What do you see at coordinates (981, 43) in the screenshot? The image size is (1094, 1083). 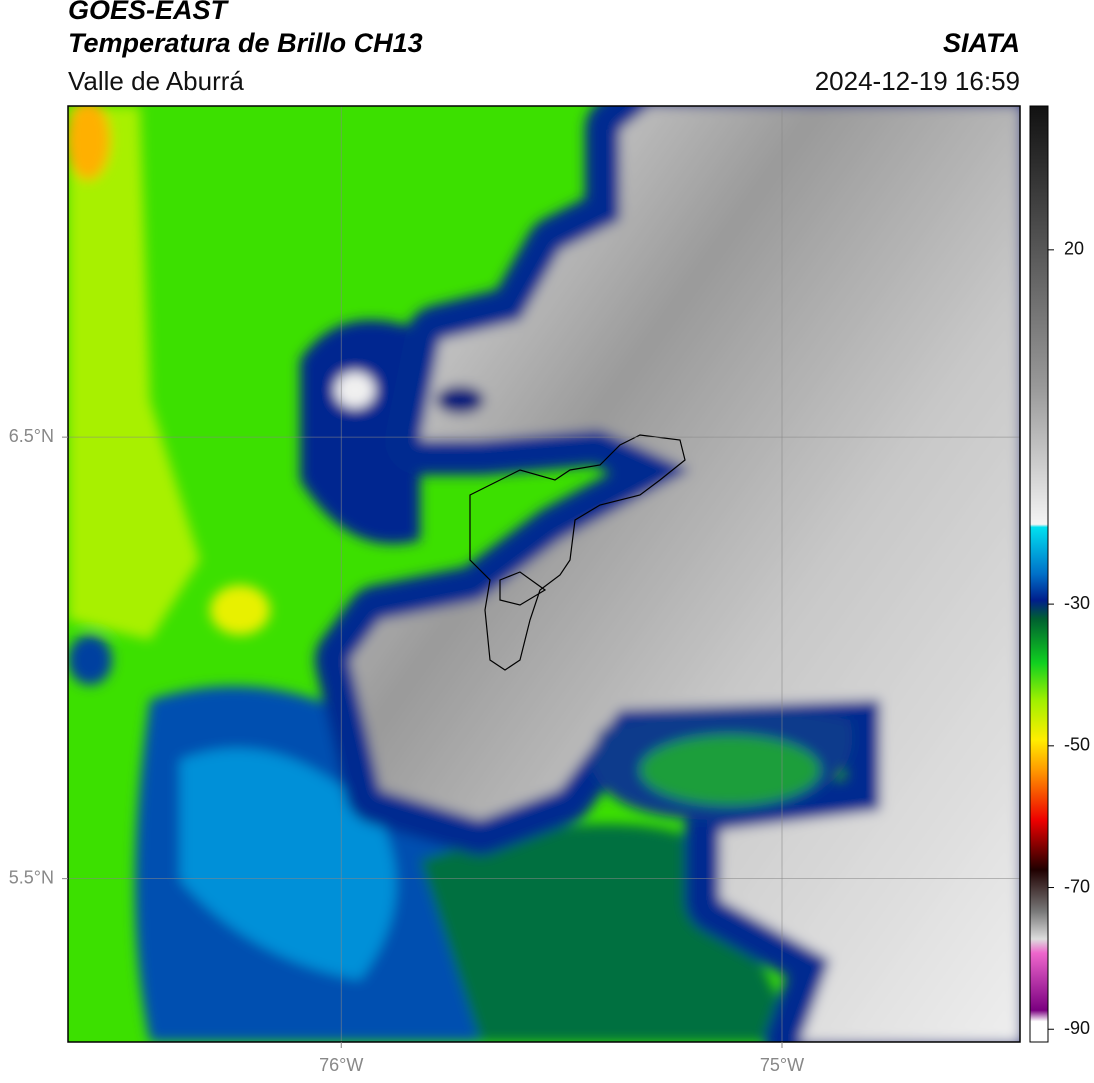 I see `source: SIATA` at bounding box center [981, 43].